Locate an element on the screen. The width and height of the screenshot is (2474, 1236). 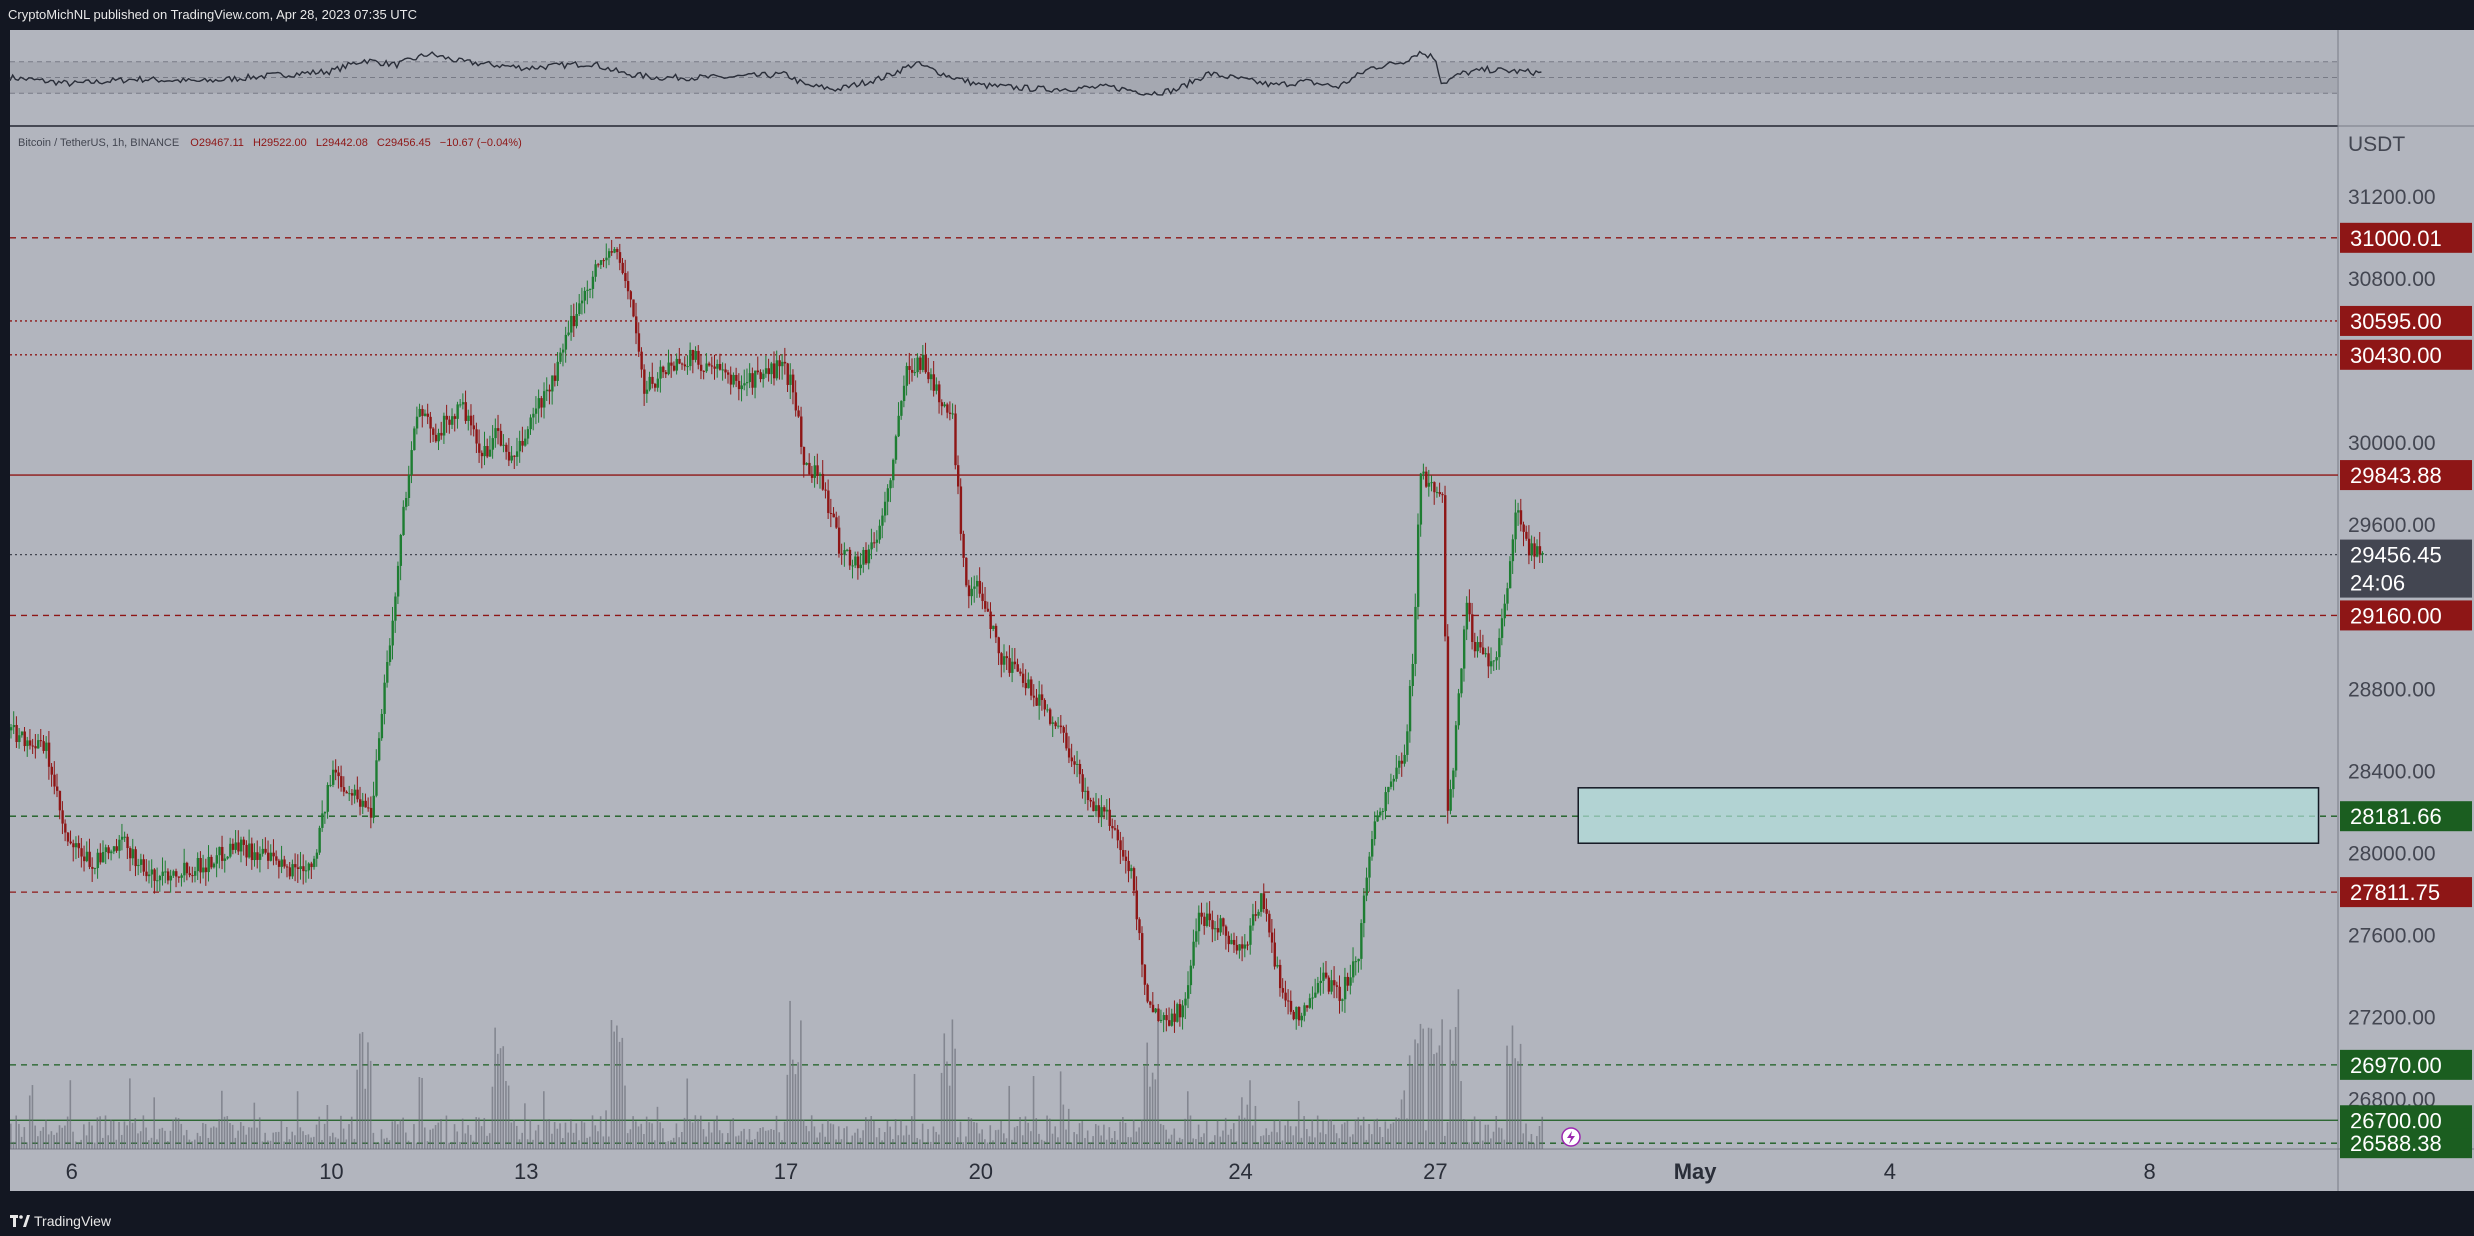
level-badge-27811.75: 27811.75 is located at coordinates (2406, 892).